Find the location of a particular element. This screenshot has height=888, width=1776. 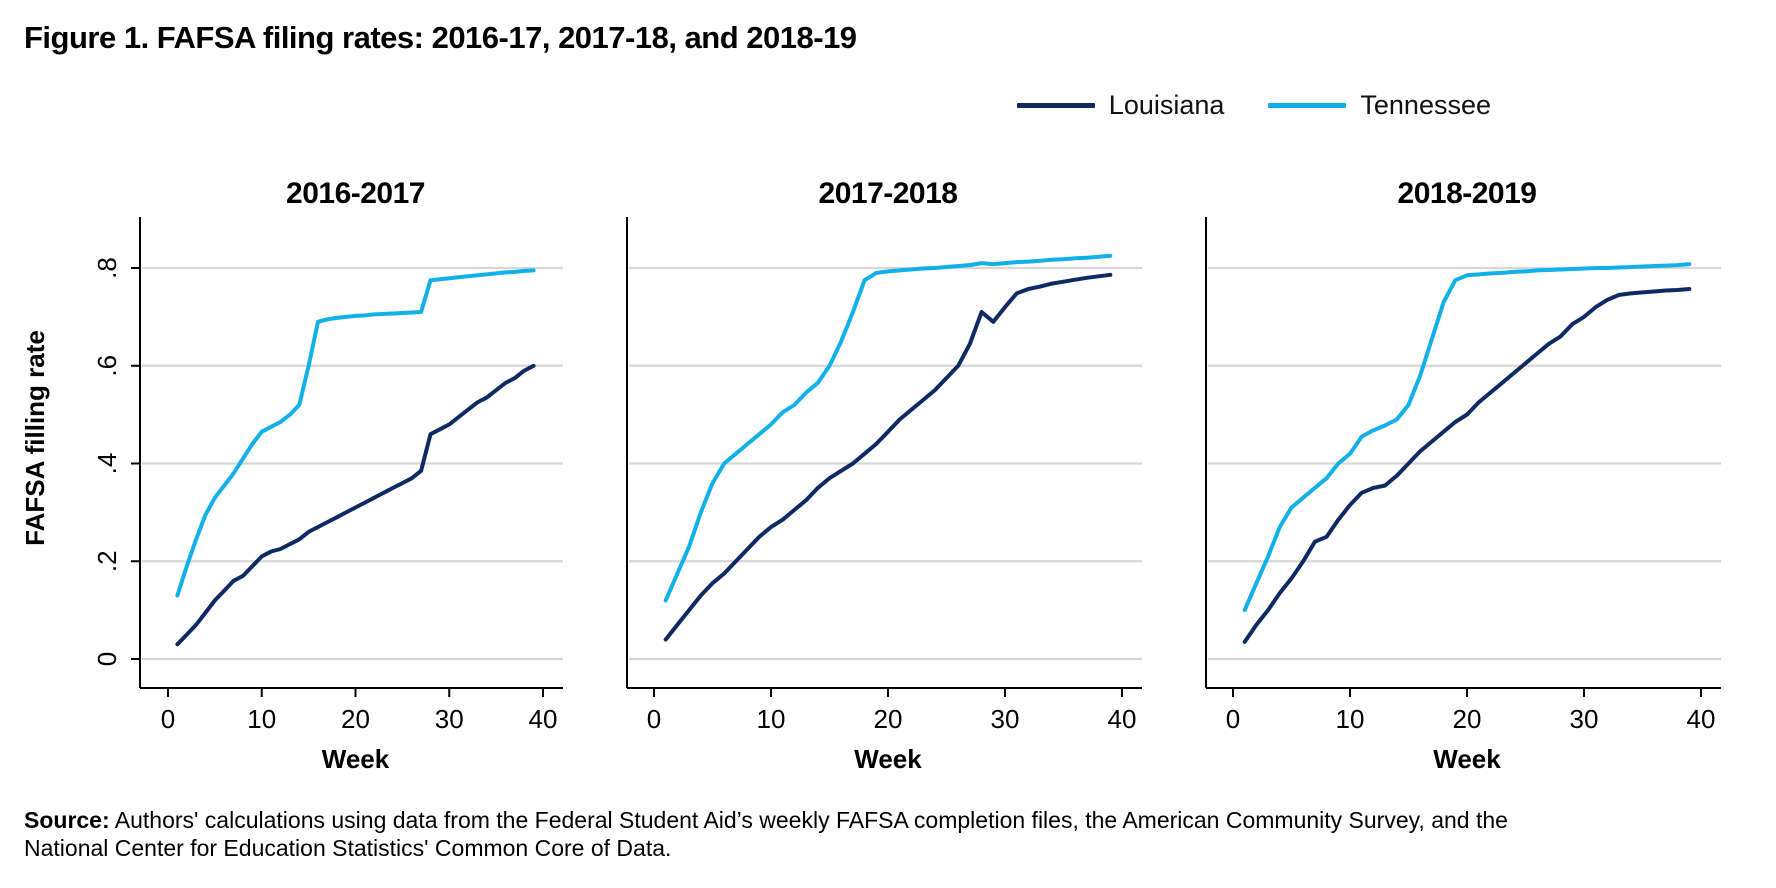

source-label: Source: is located at coordinates (67, 820).